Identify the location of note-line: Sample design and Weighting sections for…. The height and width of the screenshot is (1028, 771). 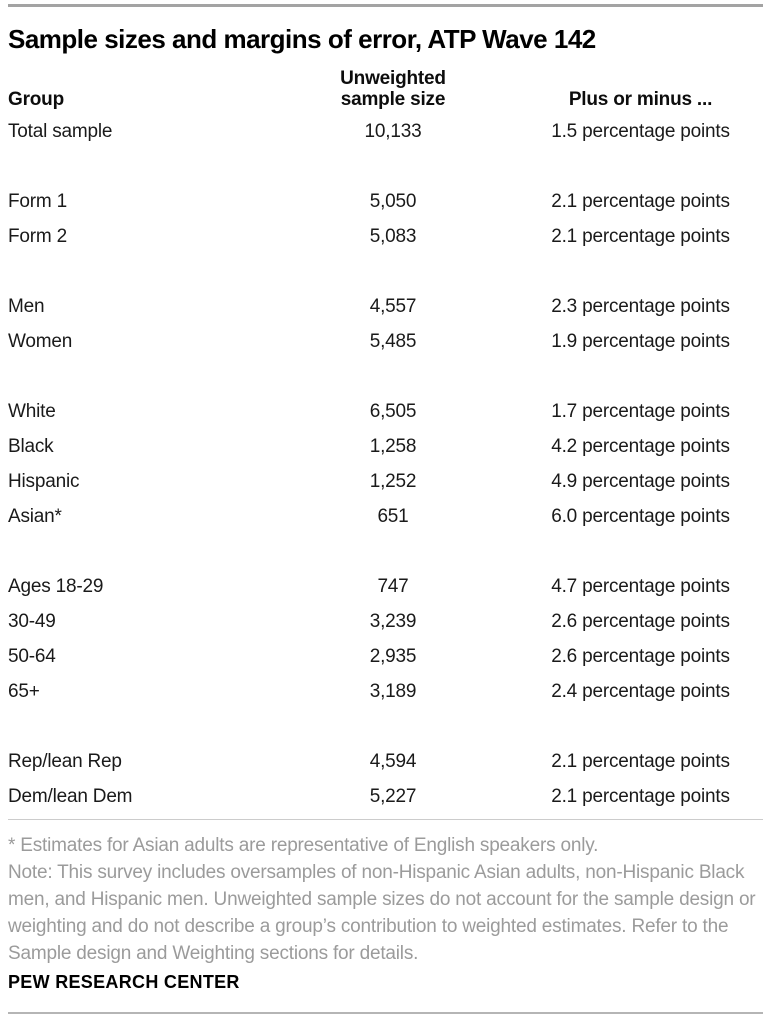
(213, 953).